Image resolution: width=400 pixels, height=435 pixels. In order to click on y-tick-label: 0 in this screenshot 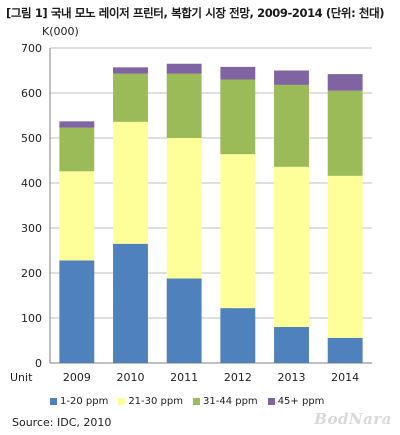, I will do `click(38, 363)`.